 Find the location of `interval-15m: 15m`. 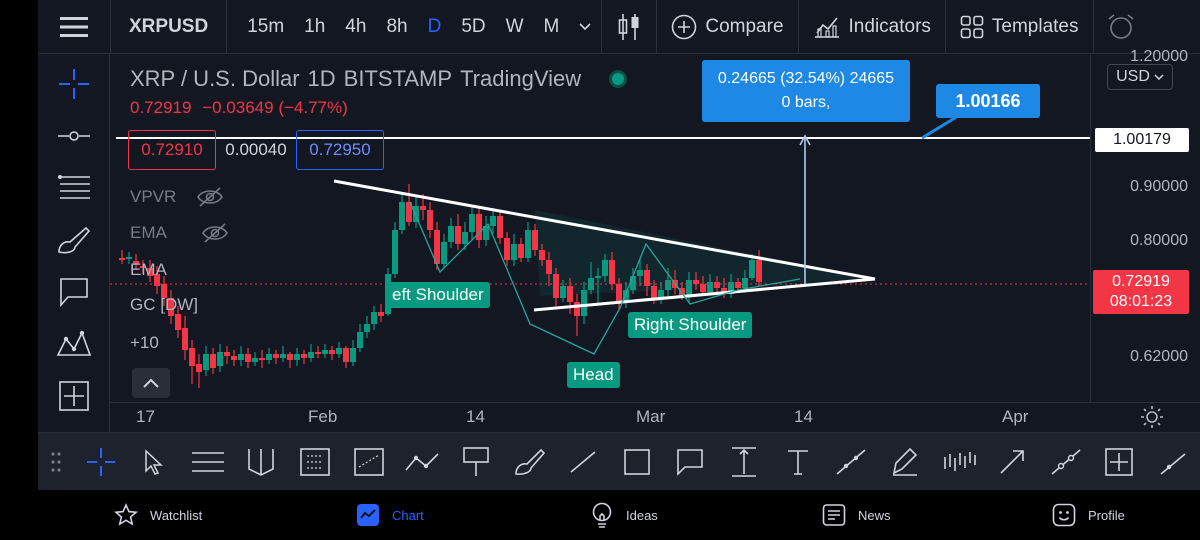

interval-15m: 15m is located at coordinates (266, 26).